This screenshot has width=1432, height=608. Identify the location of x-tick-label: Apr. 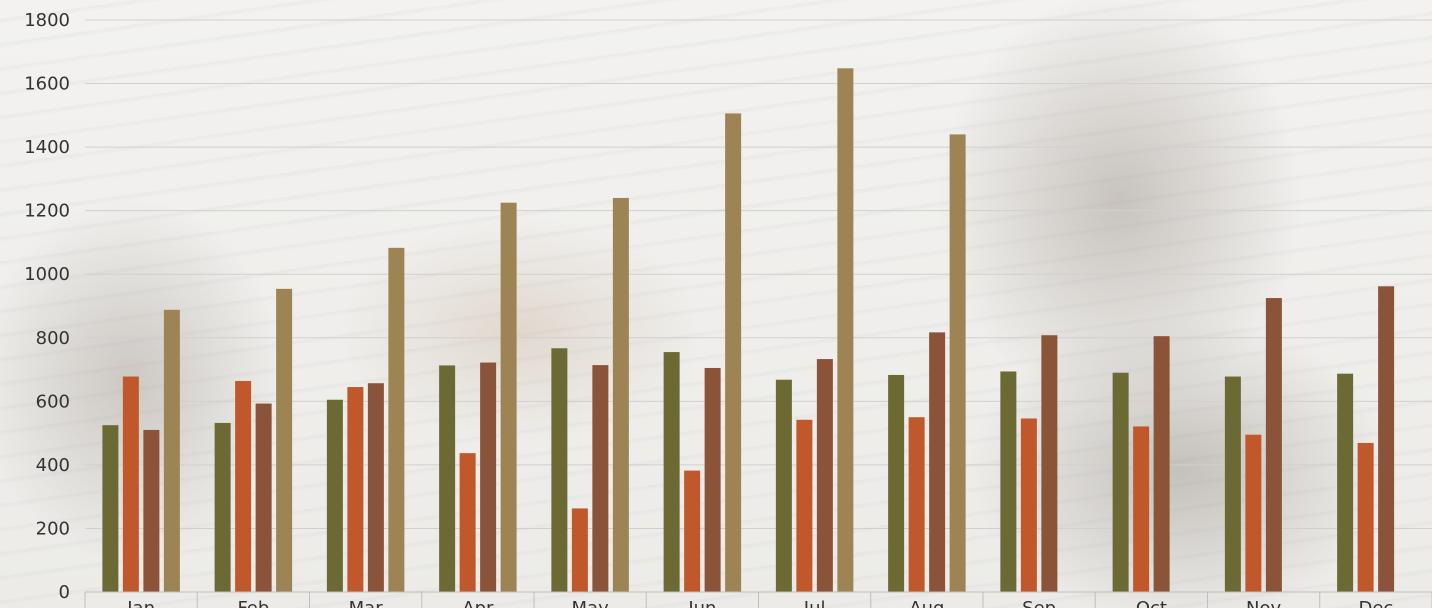
(478, 603).